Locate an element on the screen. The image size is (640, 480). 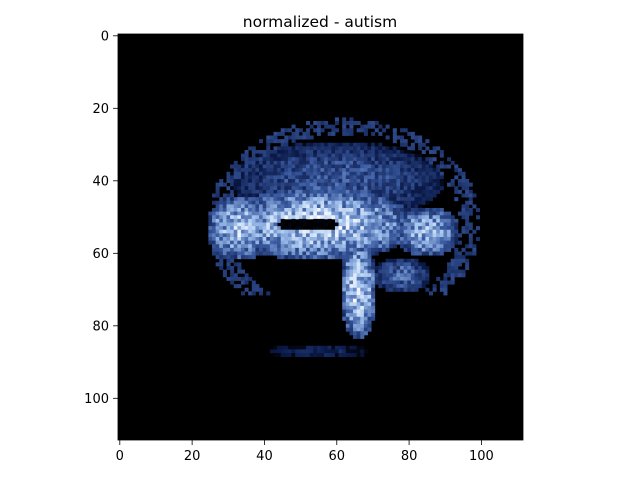
y-tick-label: 20 is located at coordinates (100, 109).